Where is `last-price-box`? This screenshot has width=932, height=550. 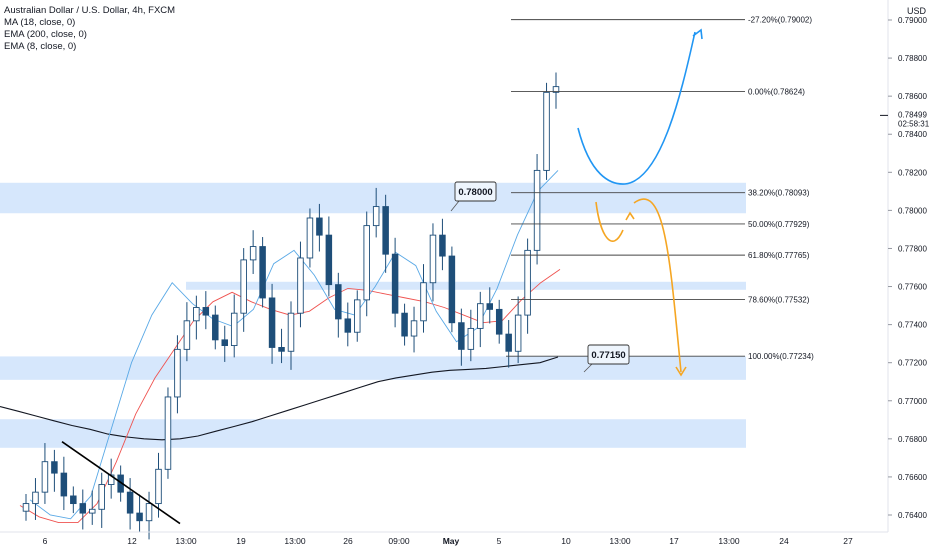 last-price-box is located at coordinates (912, 119).